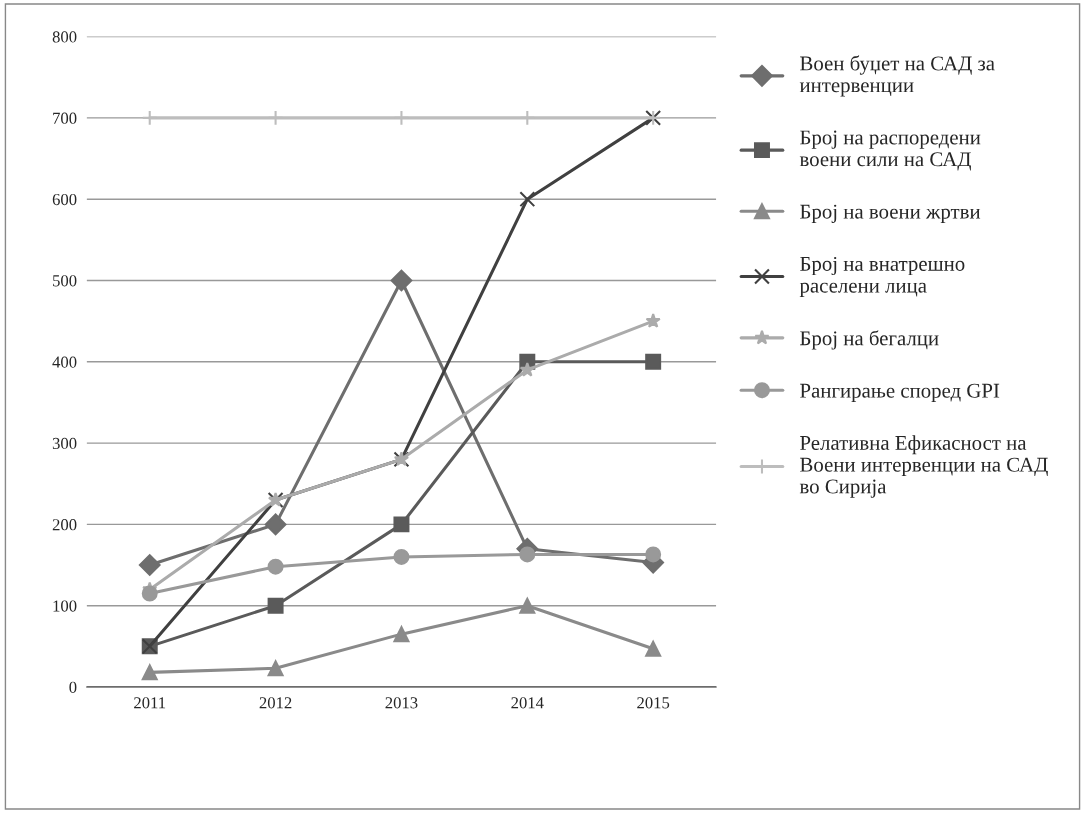 This screenshot has height=813, width=1085. What do you see at coordinates (653, 703) in the screenshot?
I see `x-tick-label: 2015` at bounding box center [653, 703].